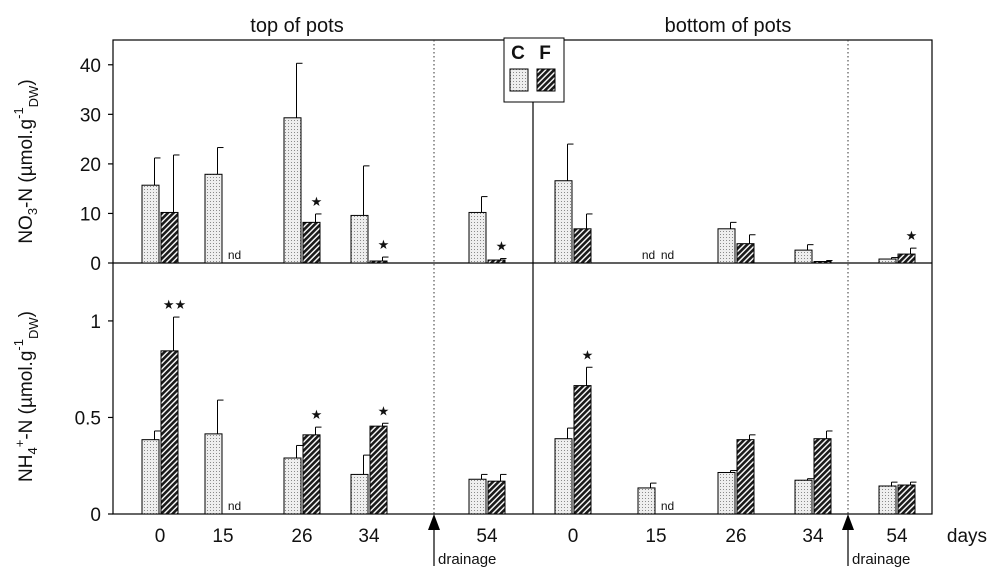  What do you see at coordinates (90, 214) in the screenshot?
I see `y-tick-label: 10` at bounding box center [90, 214].